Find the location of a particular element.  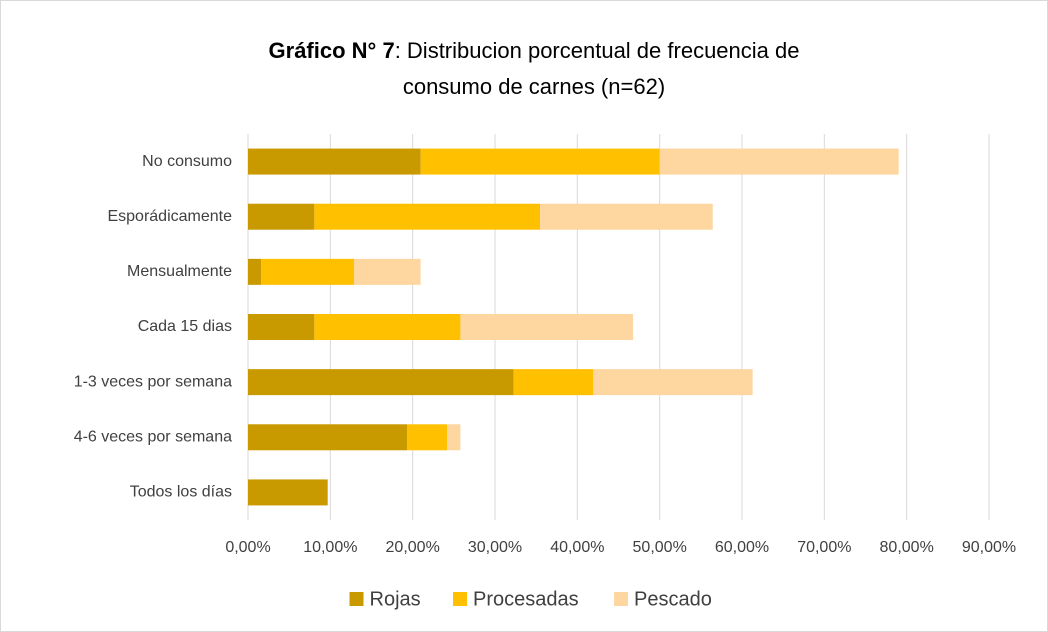

y-tick-label: 4-6 veces por semana is located at coordinates (153, 437).